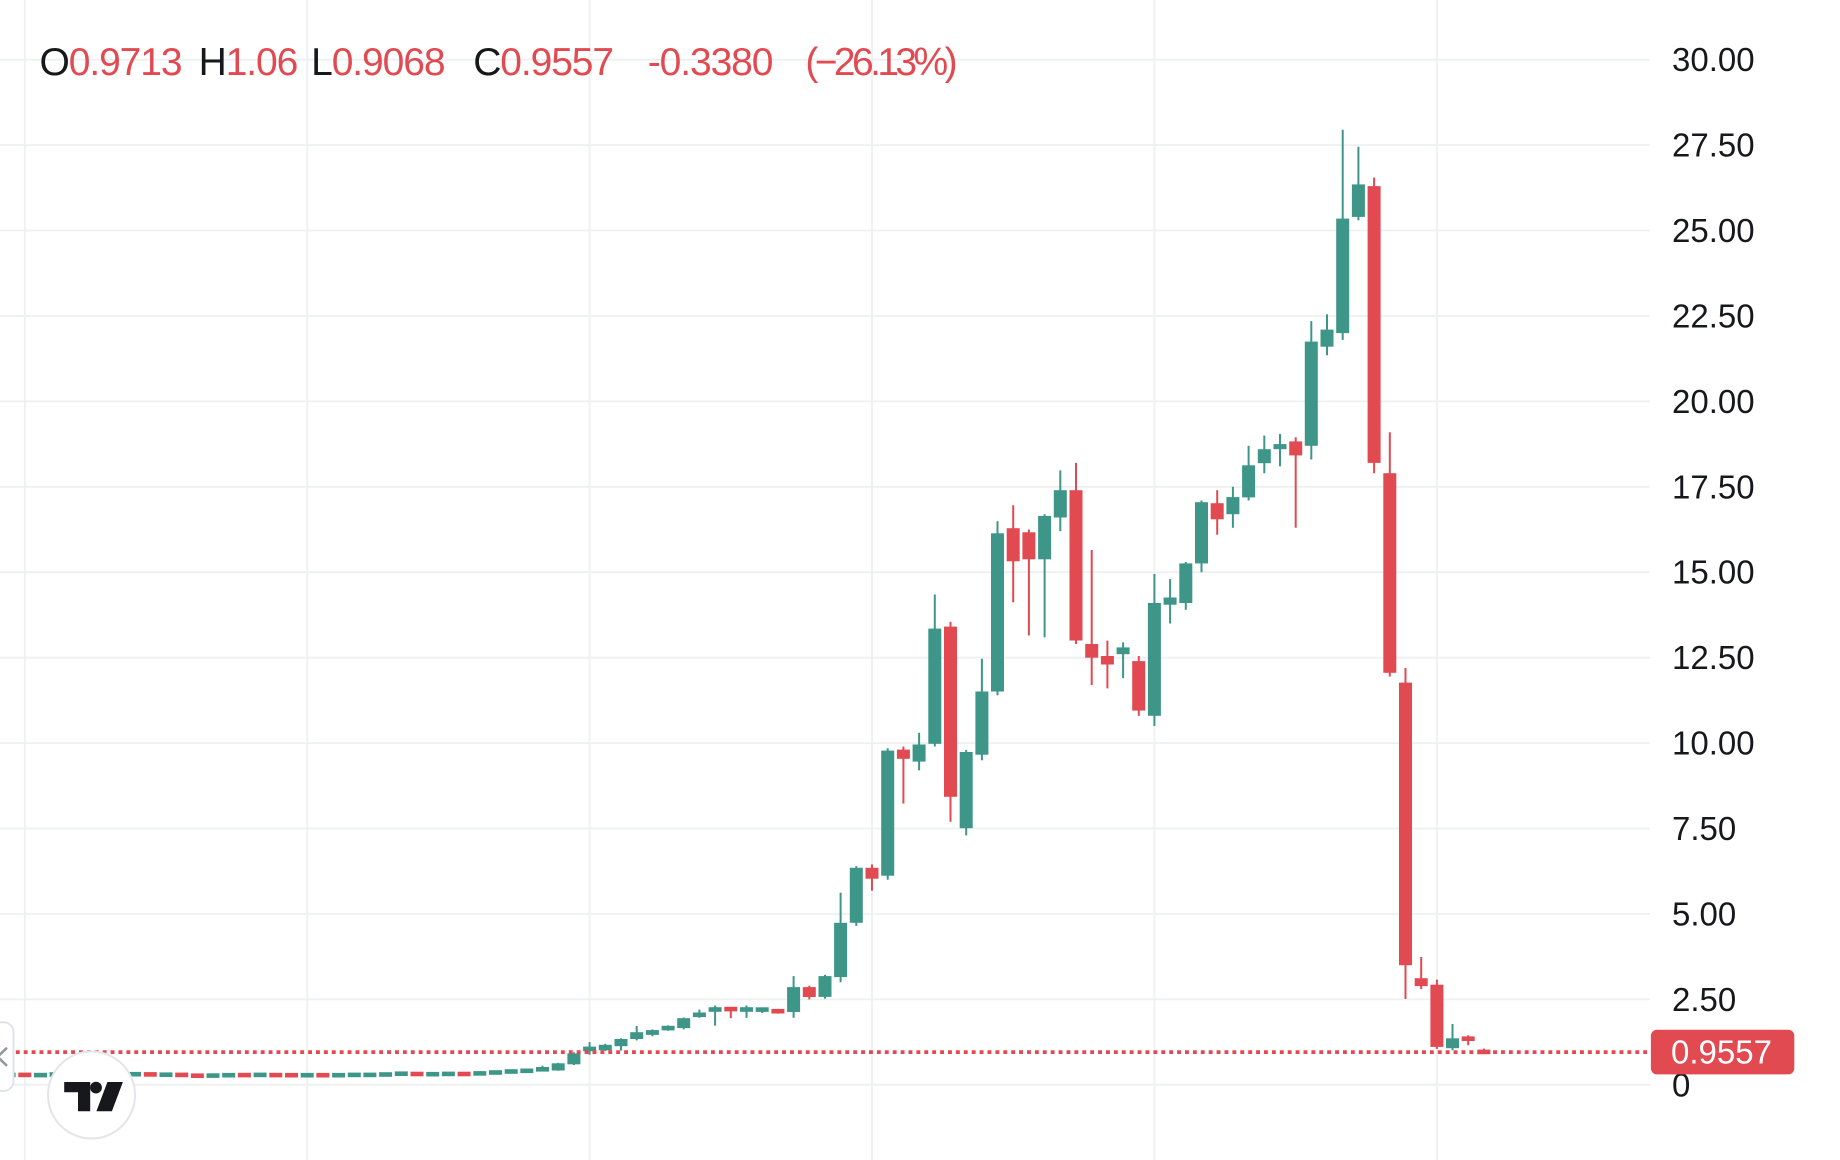  What do you see at coordinates (1704, 999) in the screenshot?
I see `svg-text: 2.50` at bounding box center [1704, 999].